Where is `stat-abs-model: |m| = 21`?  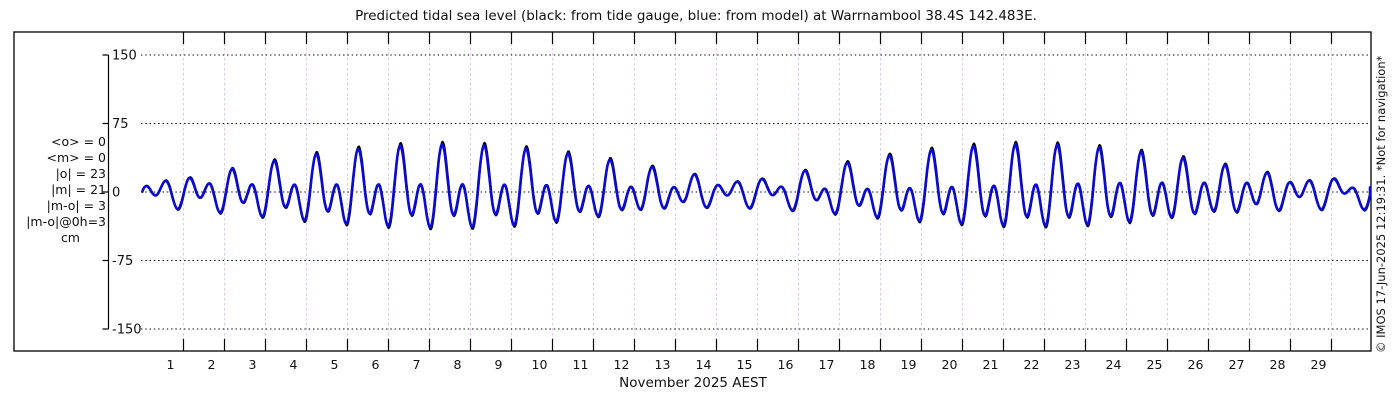
stat-abs-model: |m| = 21 is located at coordinates (78, 189).